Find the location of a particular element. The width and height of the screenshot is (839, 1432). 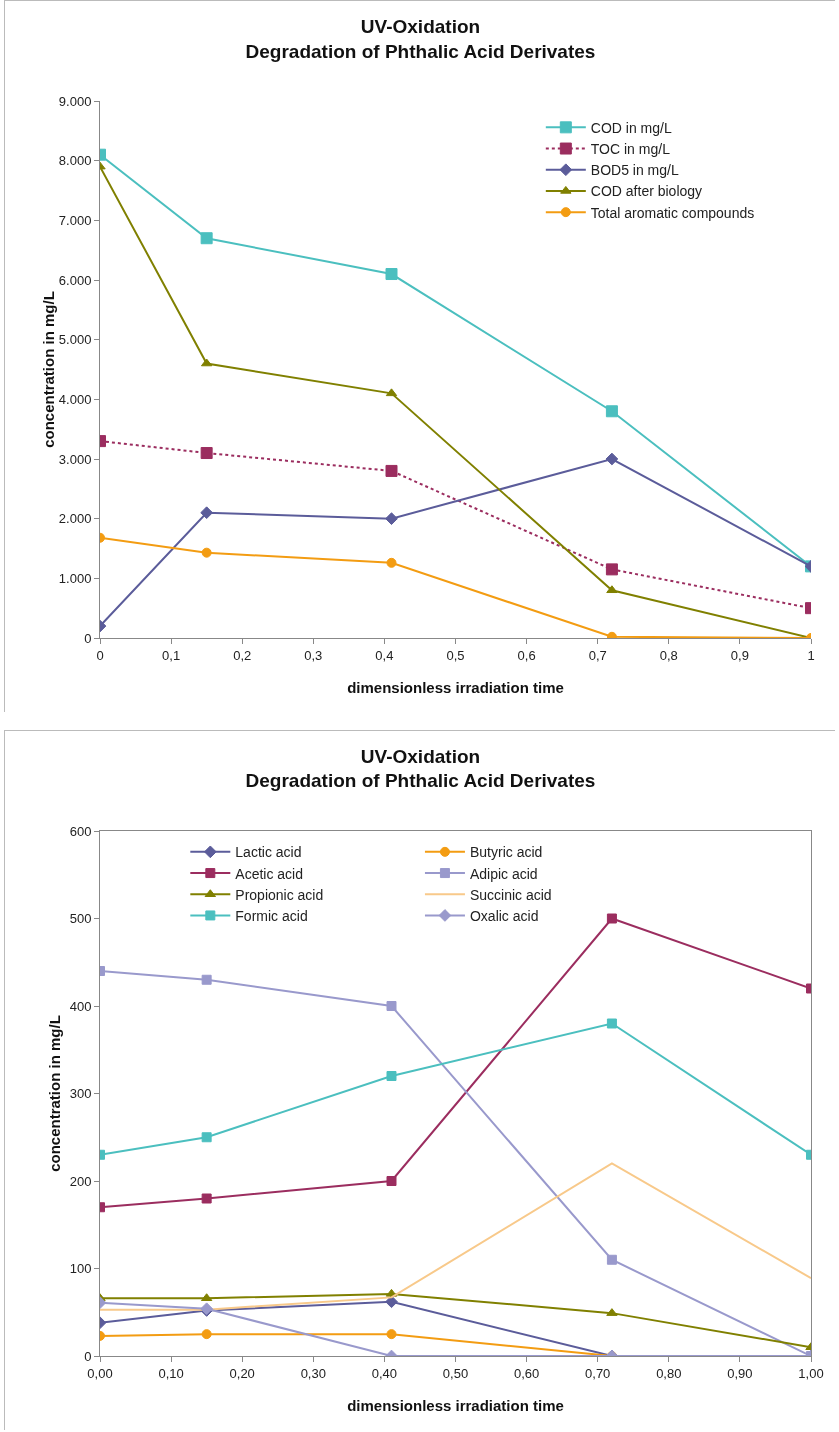

x-tick-label: 0,5 is located at coordinates (455, 655).